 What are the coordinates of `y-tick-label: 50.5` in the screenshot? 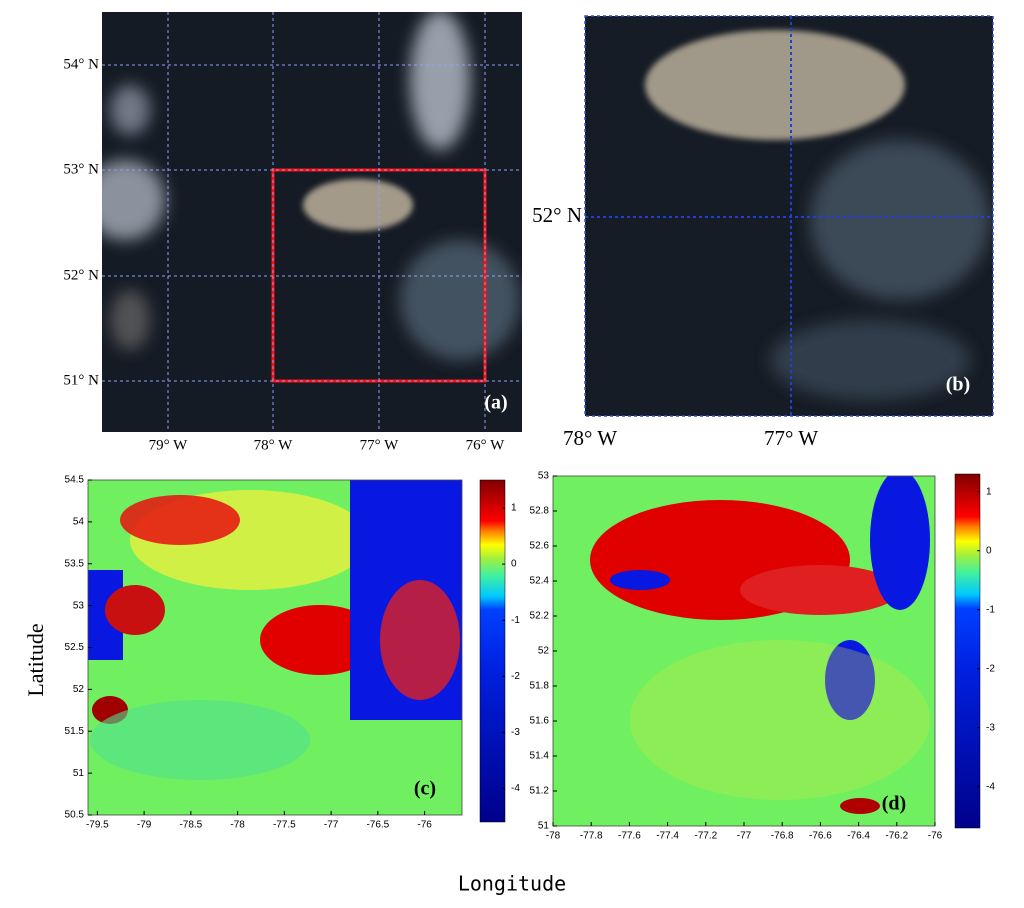 It's located at (75, 815).